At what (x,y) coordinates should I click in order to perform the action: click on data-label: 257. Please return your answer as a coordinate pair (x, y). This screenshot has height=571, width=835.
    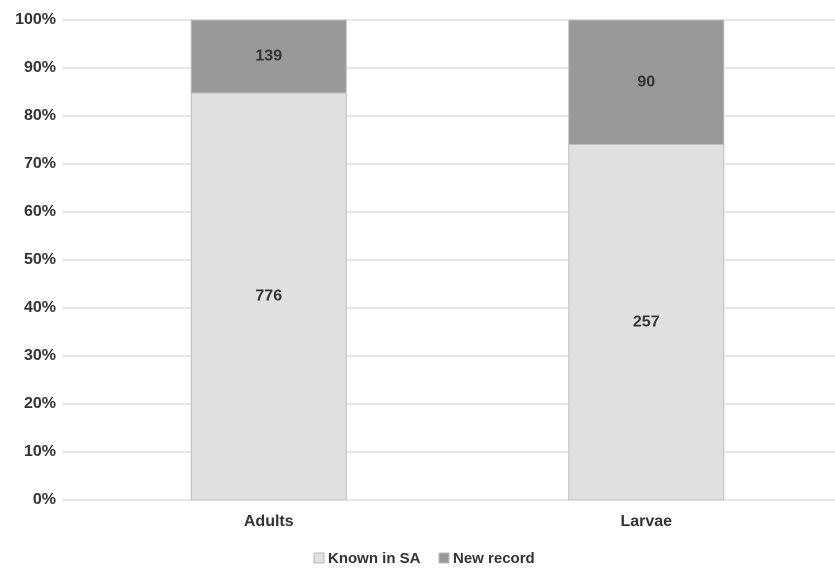
    Looking at the image, I should click on (646, 321).